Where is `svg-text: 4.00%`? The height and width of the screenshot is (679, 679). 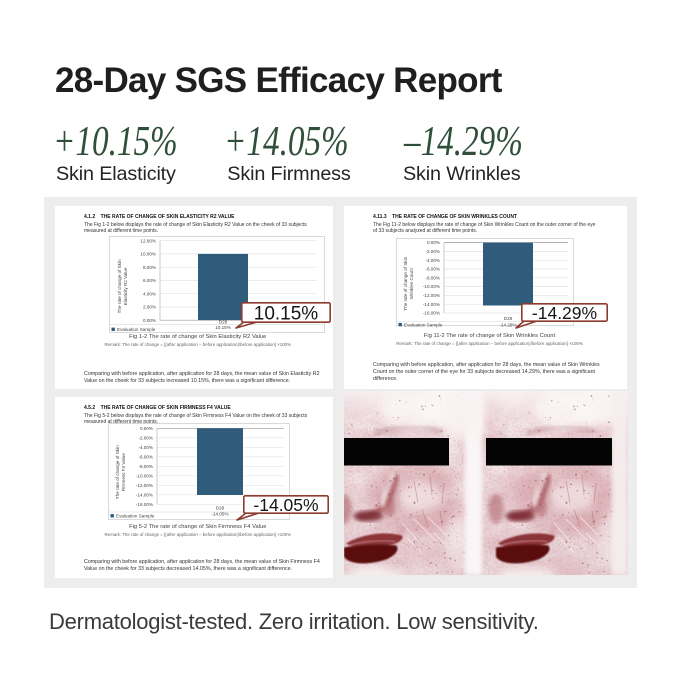
svg-text: 4.00% is located at coordinates (149, 293).